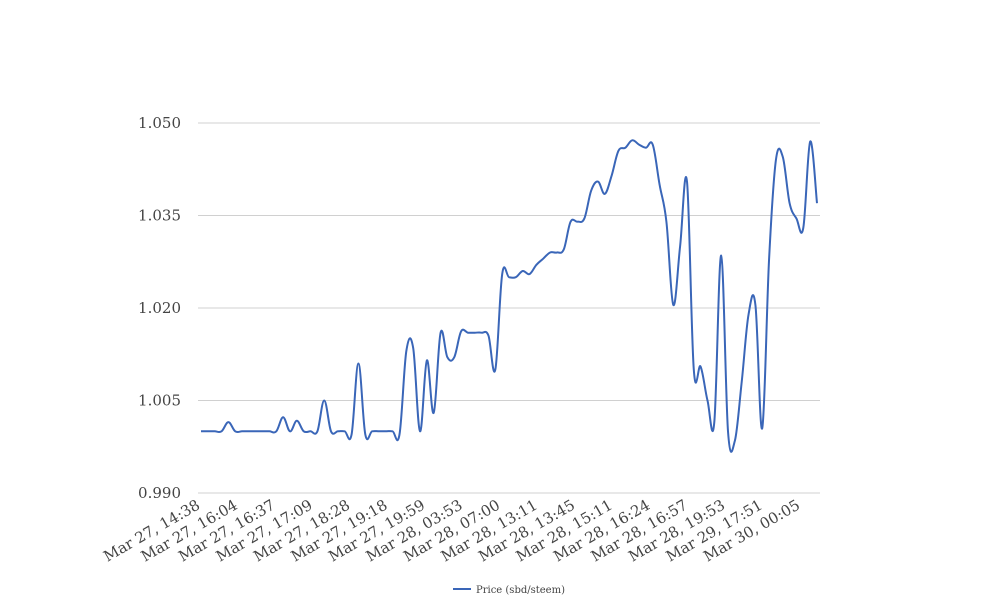  I want to click on y-tick-label: 0.990, so click(159, 493).